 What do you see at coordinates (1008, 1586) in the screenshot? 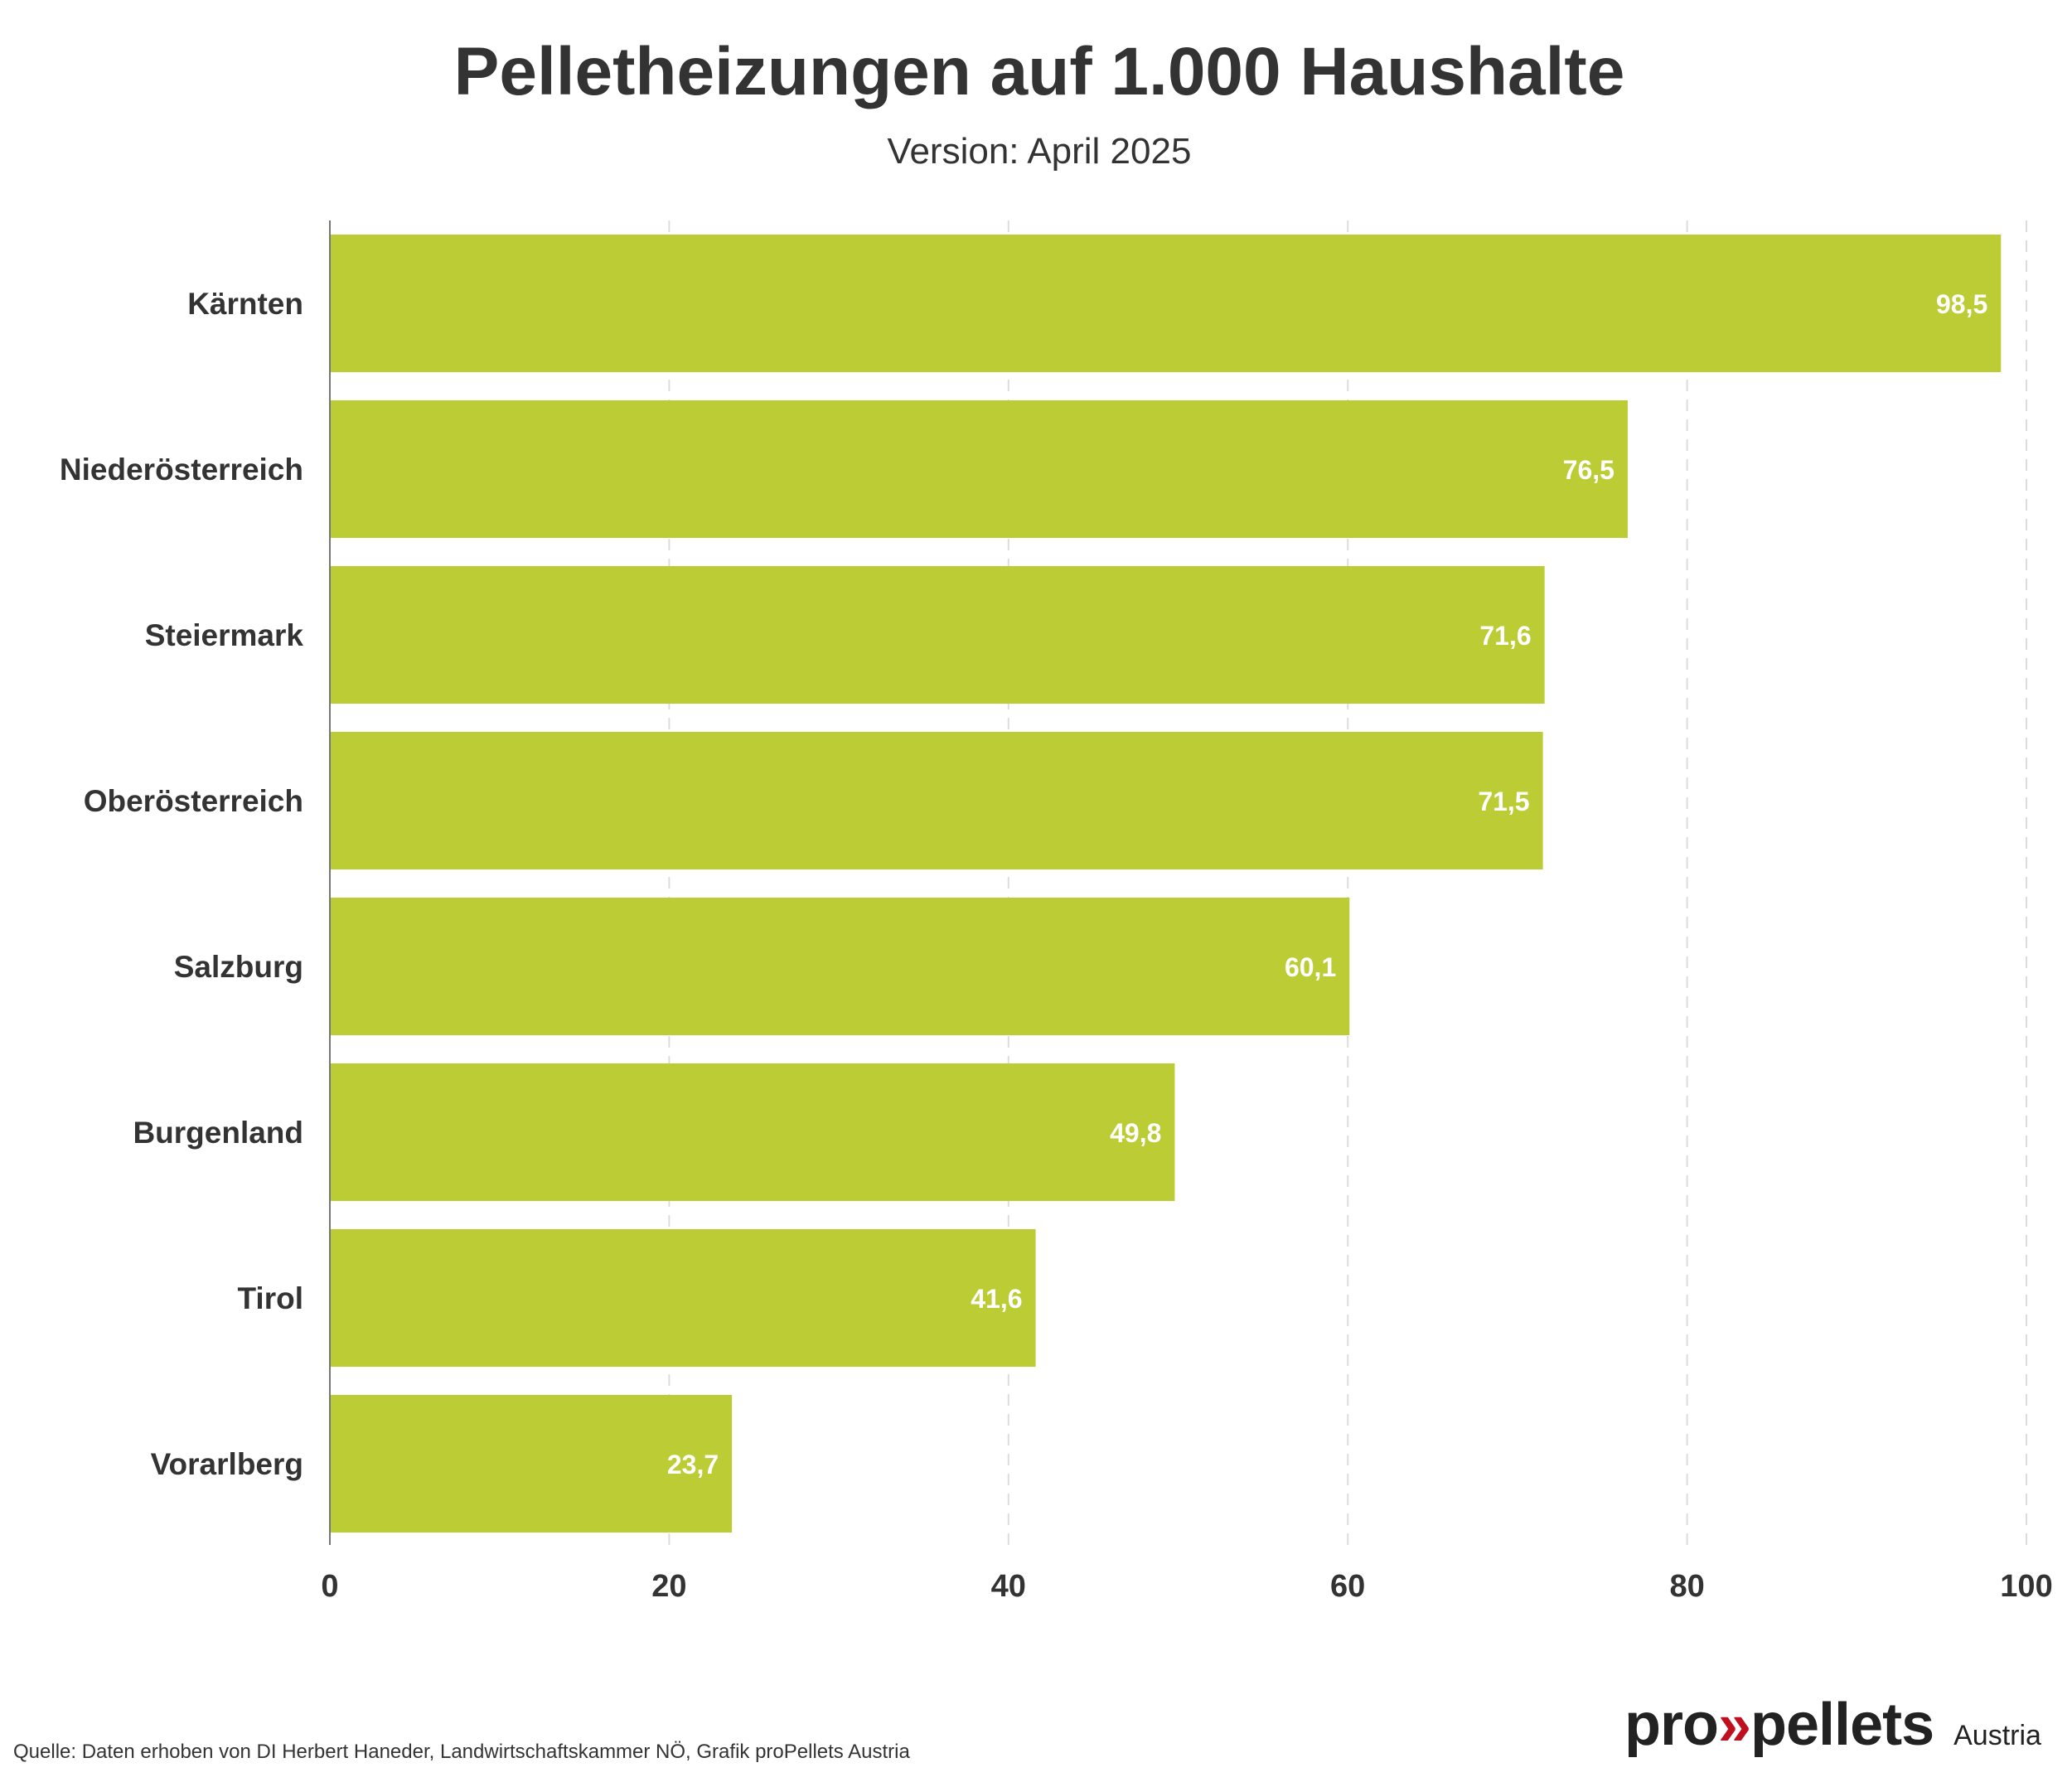
I see `x-tick-label: 40` at bounding box center [1008, 1586].